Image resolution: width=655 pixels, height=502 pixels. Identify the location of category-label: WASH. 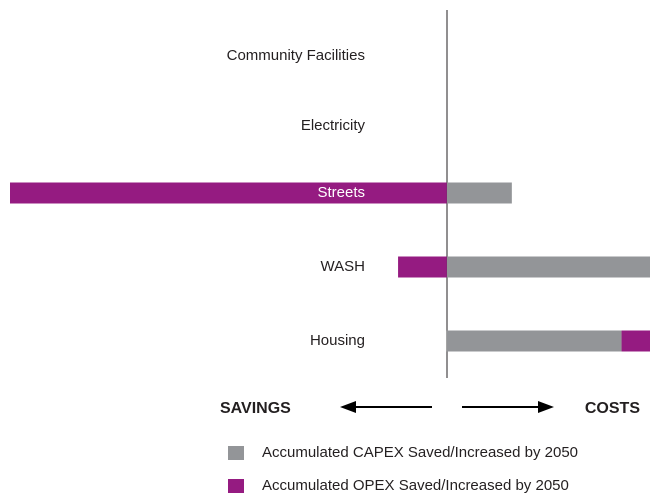
(343, 266).